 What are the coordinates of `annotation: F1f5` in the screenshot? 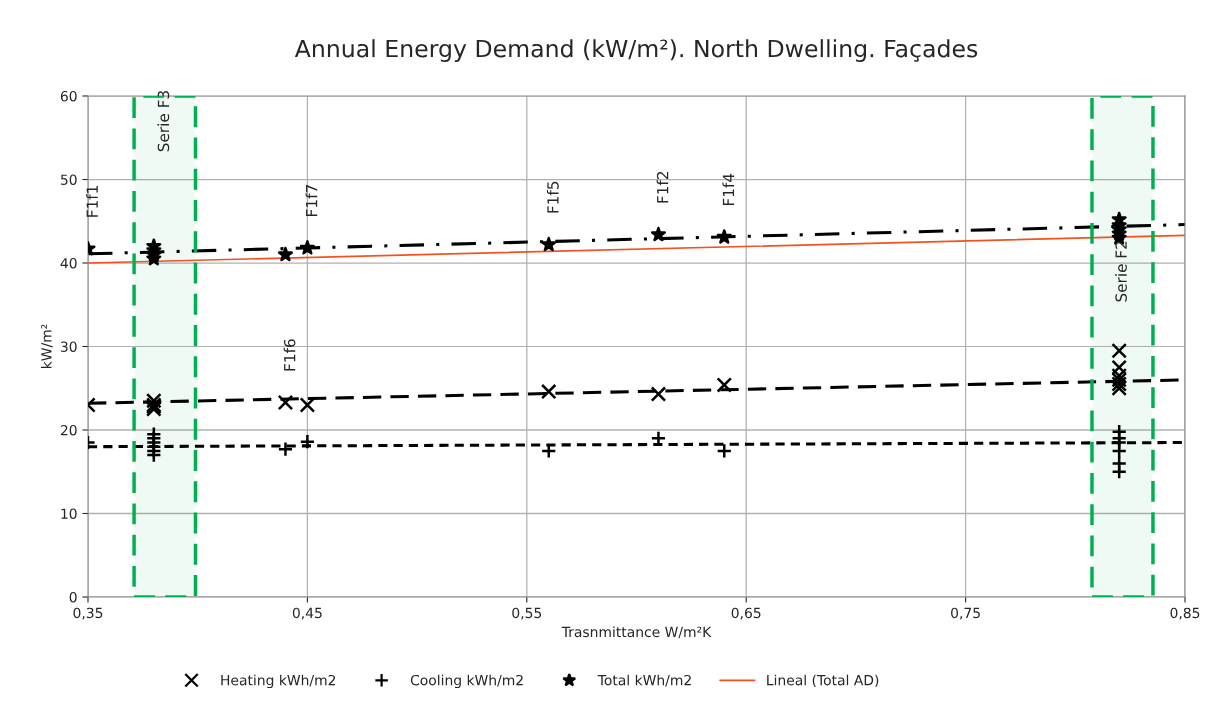 It's located at (552, 197).